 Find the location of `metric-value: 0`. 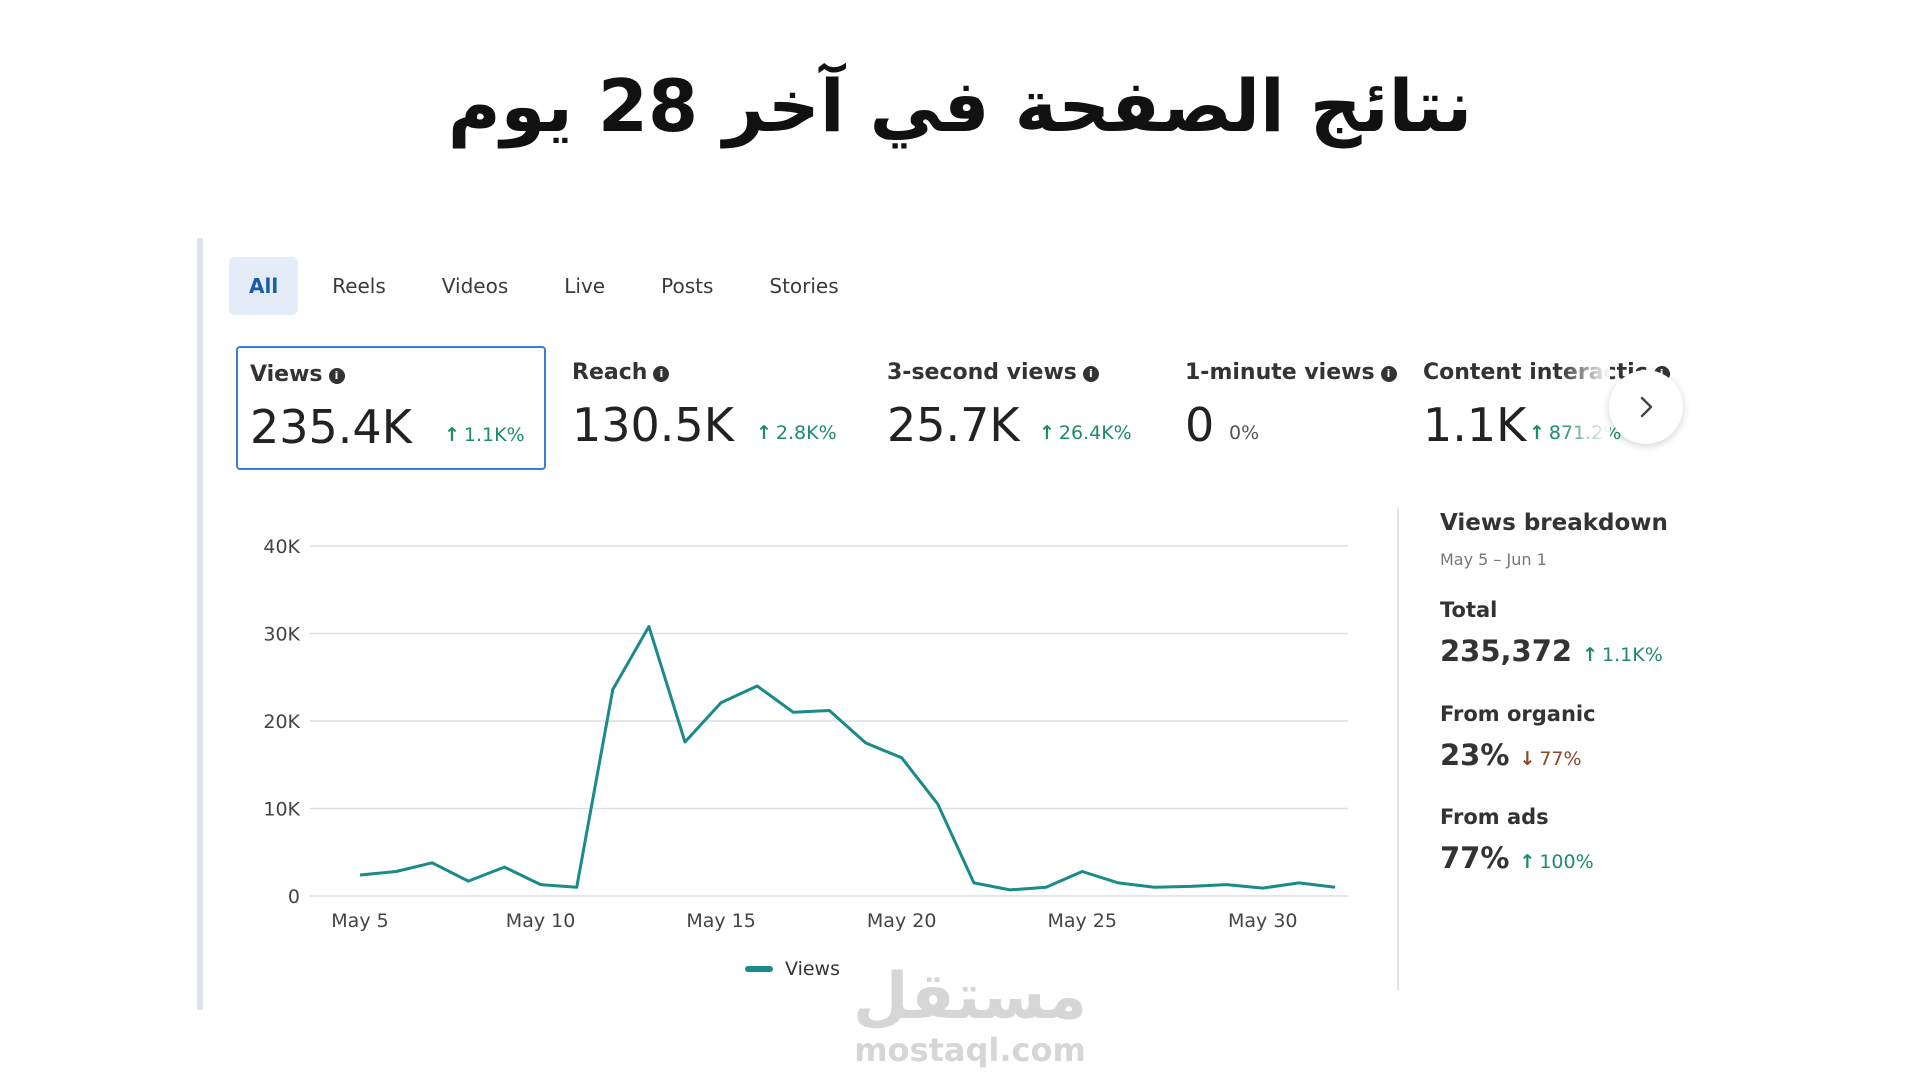

metric-value: 0 is located at coordinates (1200, 425).